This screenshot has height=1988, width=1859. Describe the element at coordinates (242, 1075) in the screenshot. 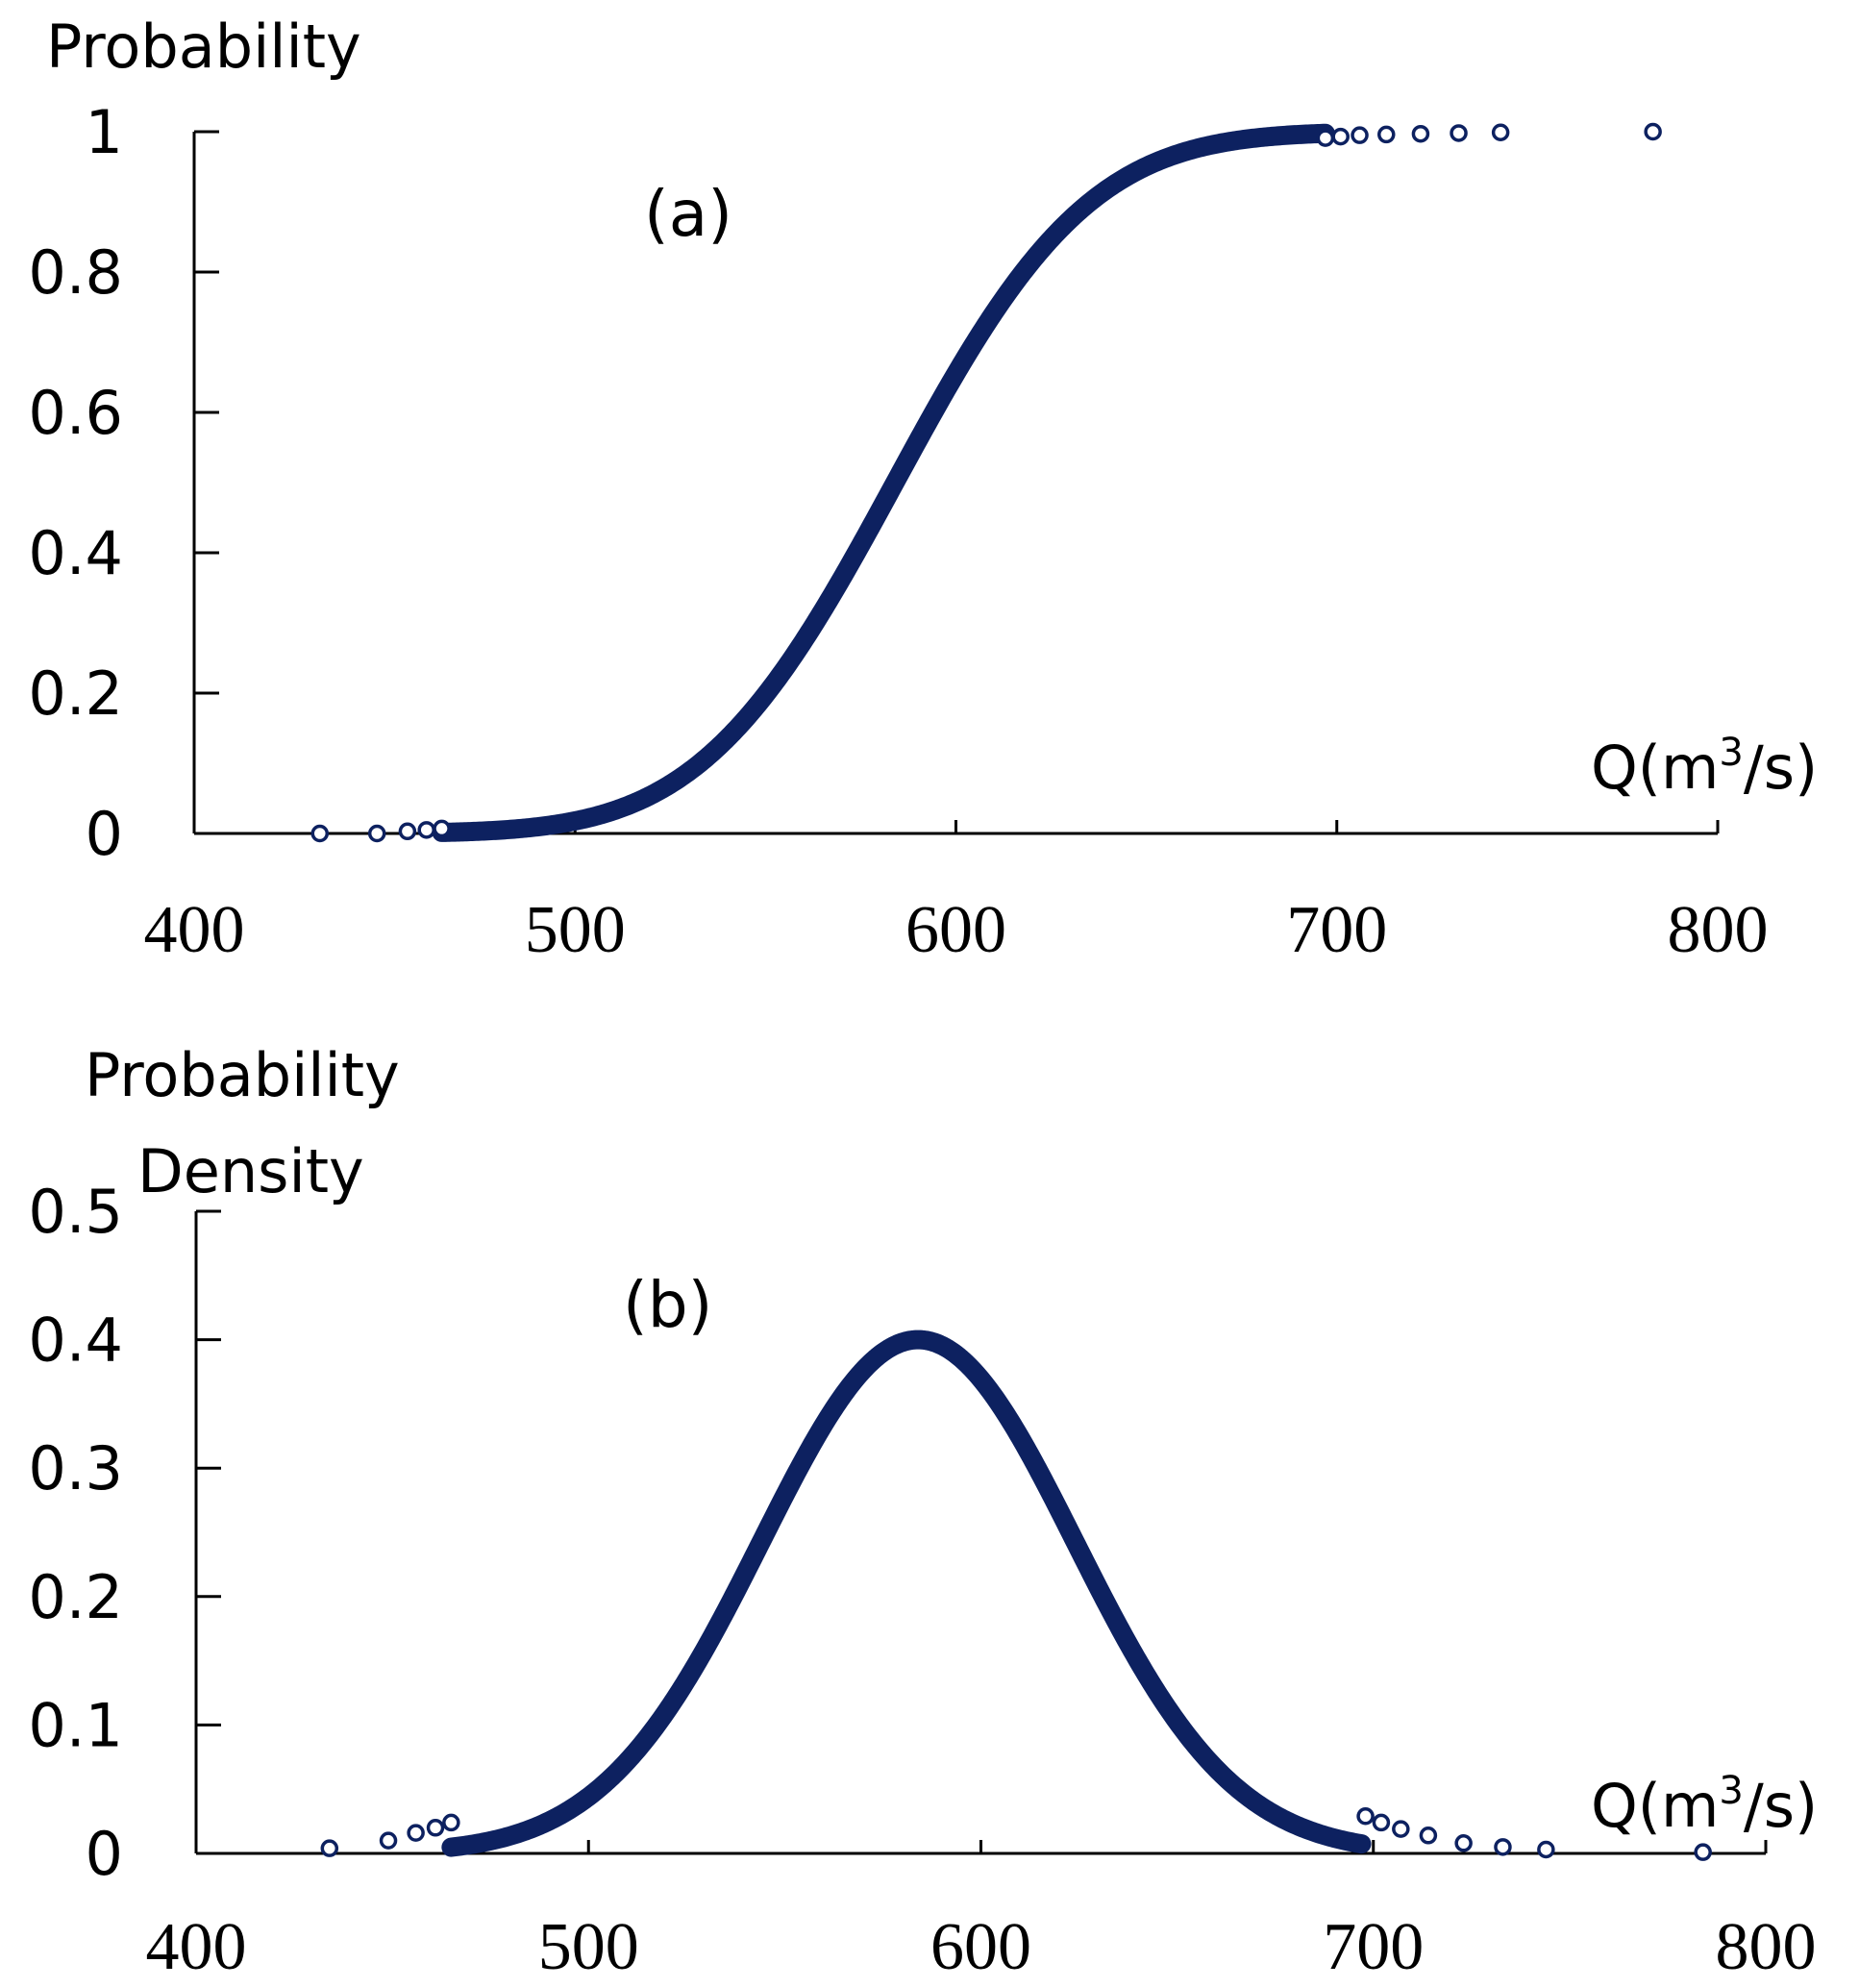

I see `y-axis-label-line1: Probability` at that location.